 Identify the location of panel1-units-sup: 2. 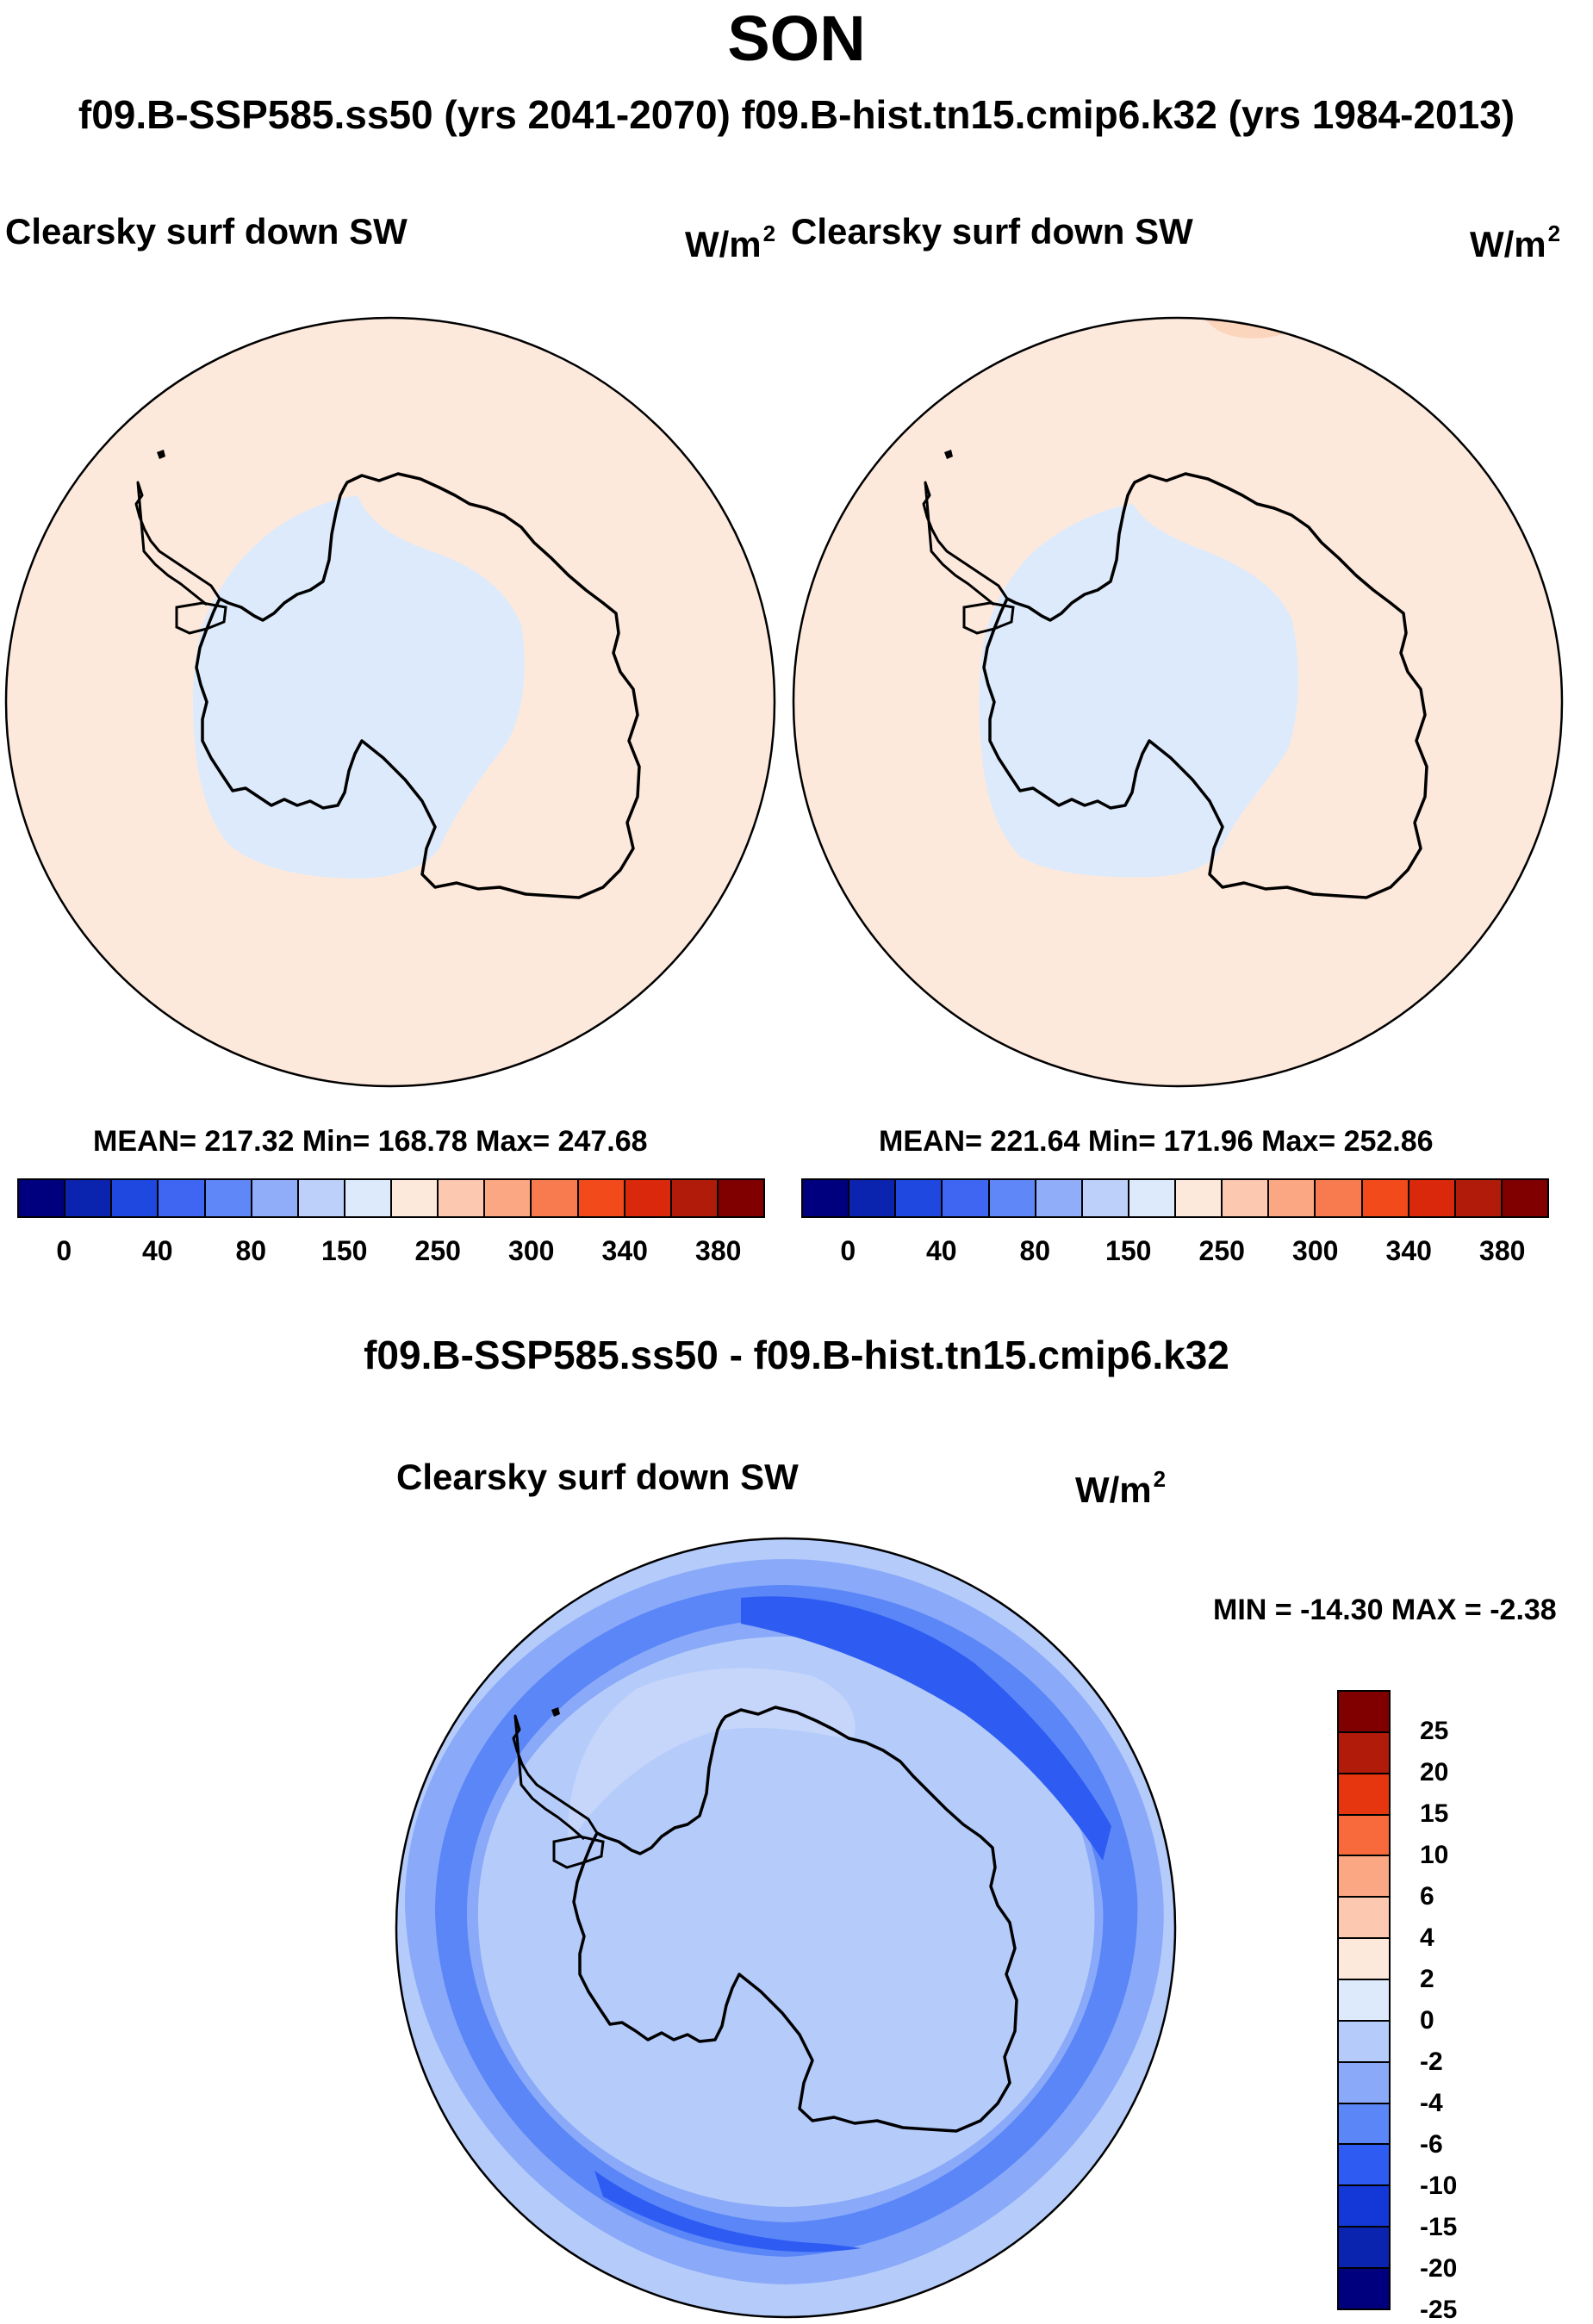
(769, 233).